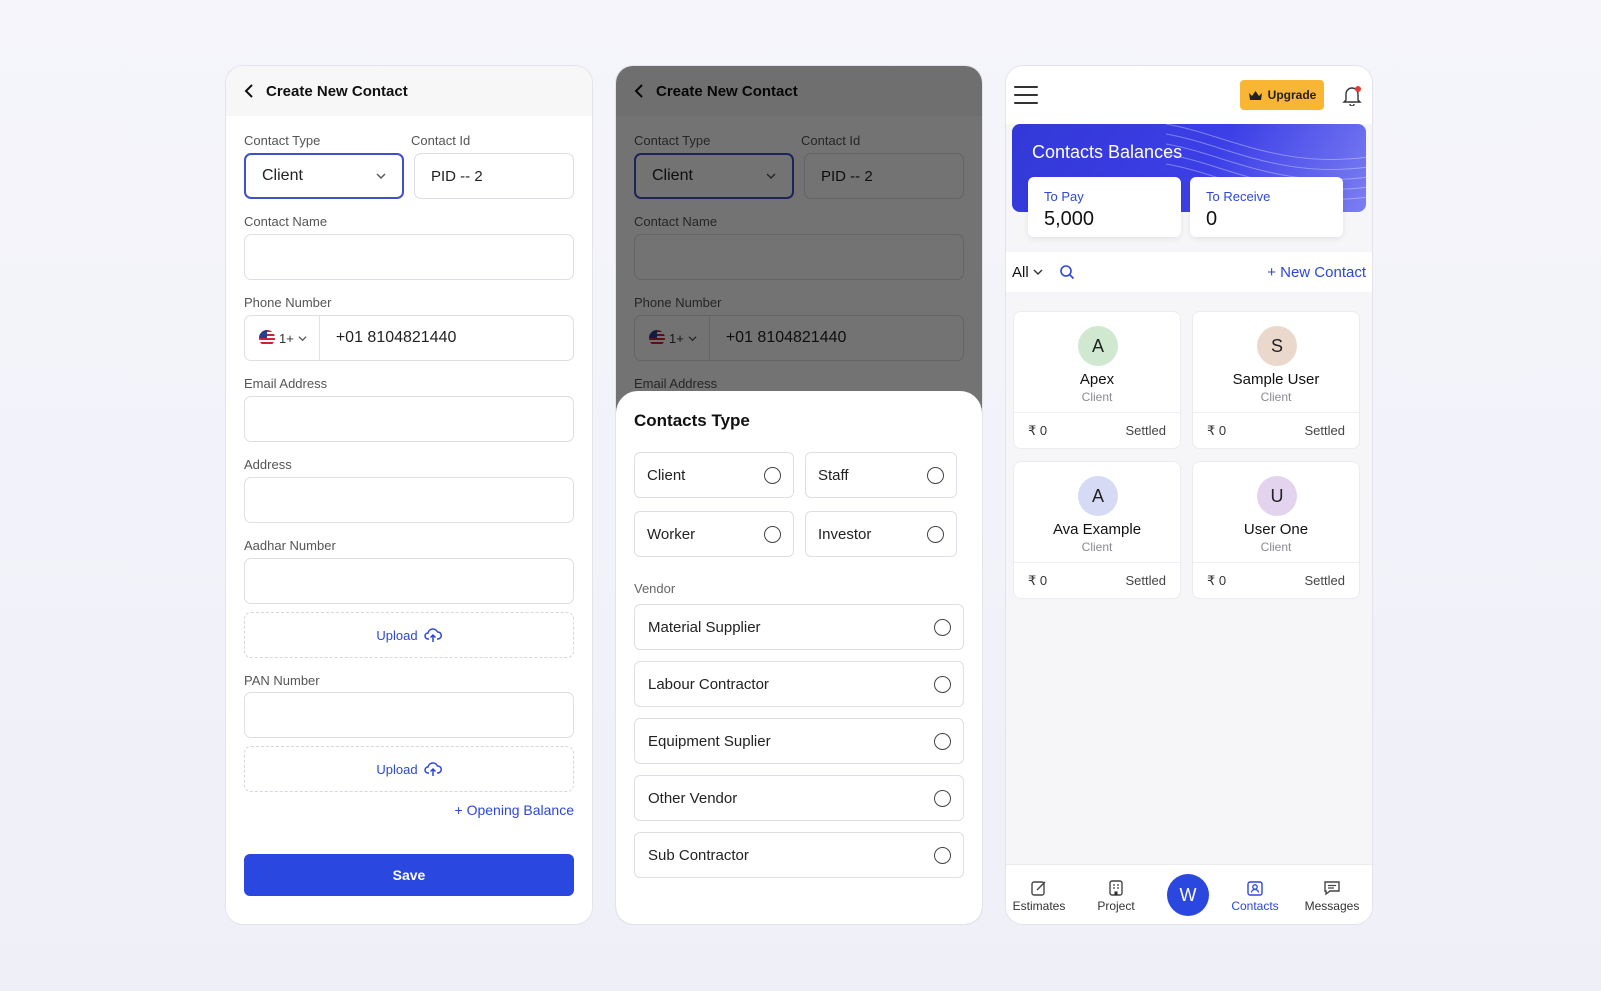 This screenshot has width=1601, height=991. What do you see at coordinates (1255, 888) in the screenshot?
I see `contacts-icon` at bounding box center [1255, 888].